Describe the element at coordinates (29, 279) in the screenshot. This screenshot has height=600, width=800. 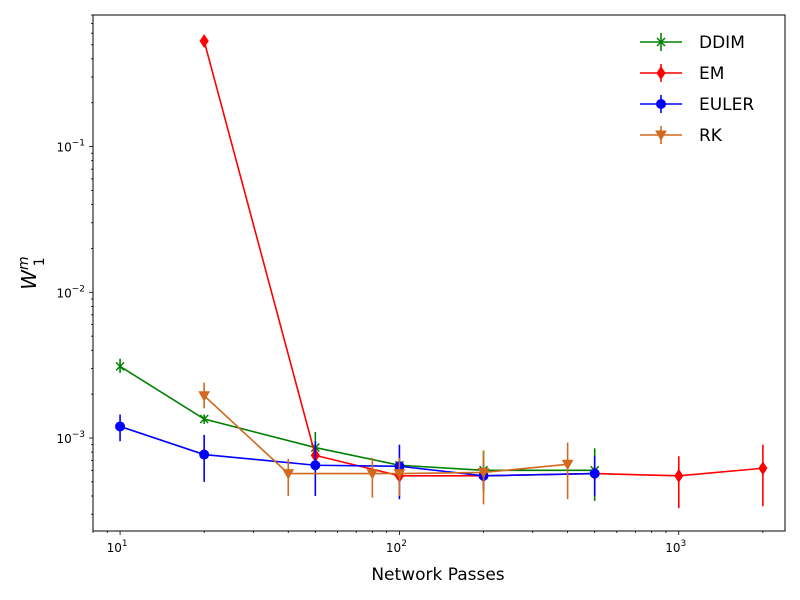
I see `y-axis-label-main: W` at that location.